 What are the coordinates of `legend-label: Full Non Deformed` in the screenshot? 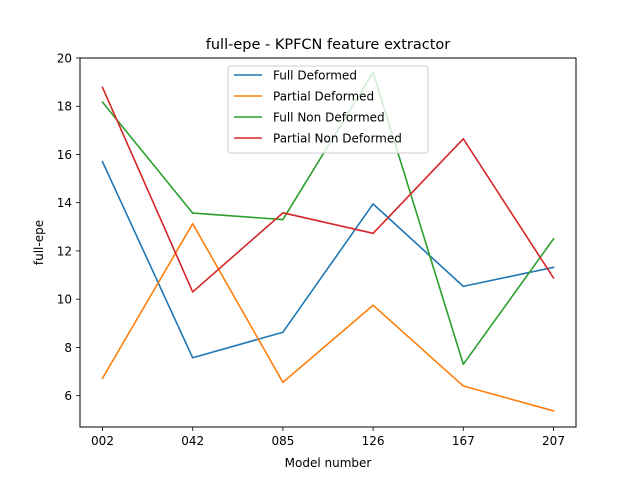 It's located at (329, 118).